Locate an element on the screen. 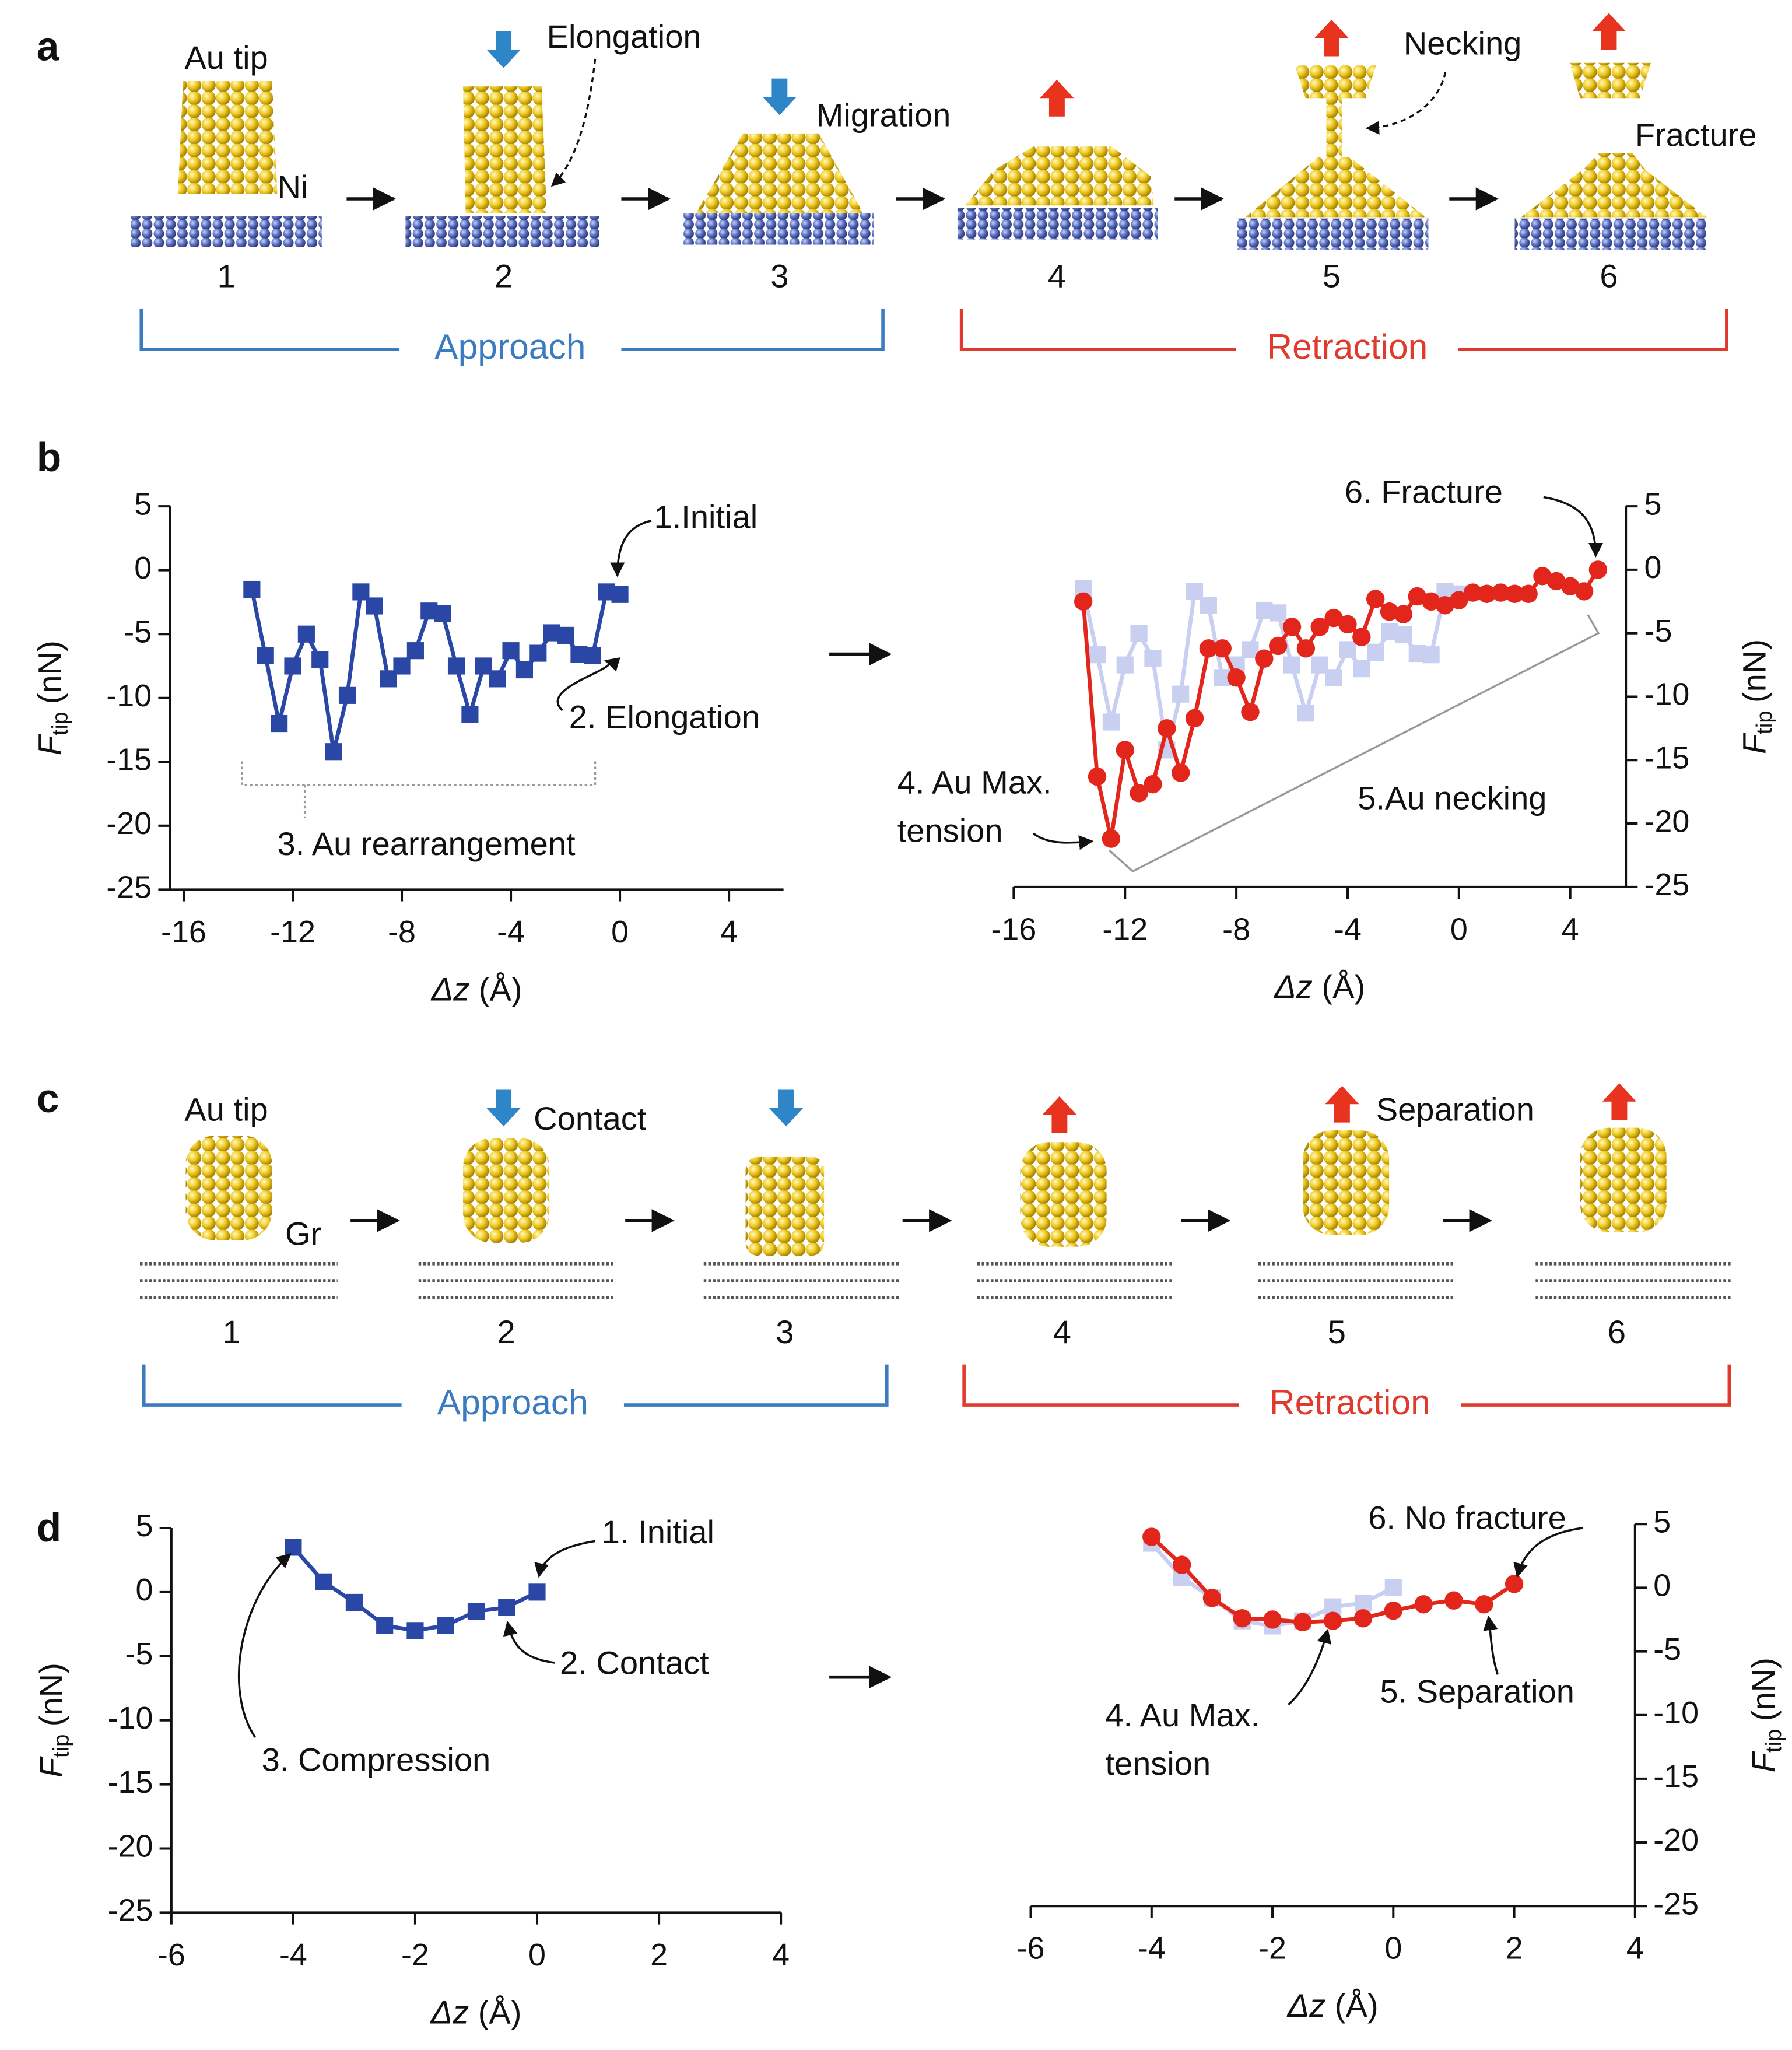 The image size is (1792, 2050). graphene-layers is located at coordinates (936, 1280).